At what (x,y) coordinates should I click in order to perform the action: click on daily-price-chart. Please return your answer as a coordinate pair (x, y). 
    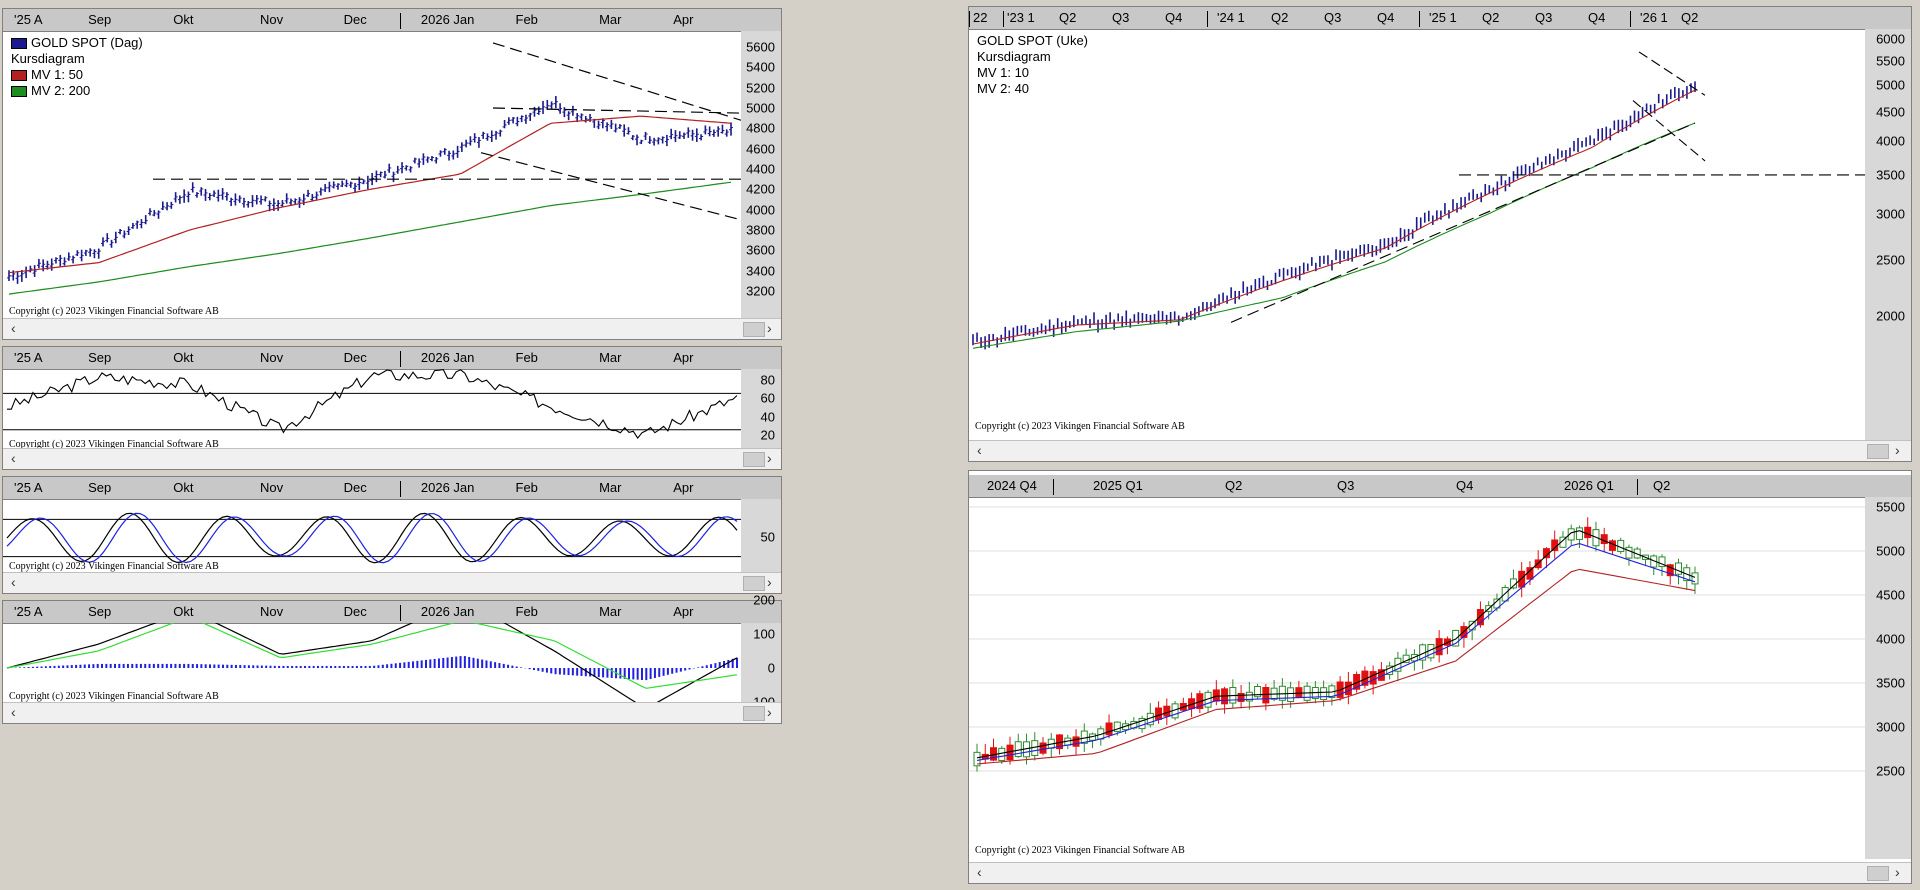
    Looking at the image, I should click on (372, 176).